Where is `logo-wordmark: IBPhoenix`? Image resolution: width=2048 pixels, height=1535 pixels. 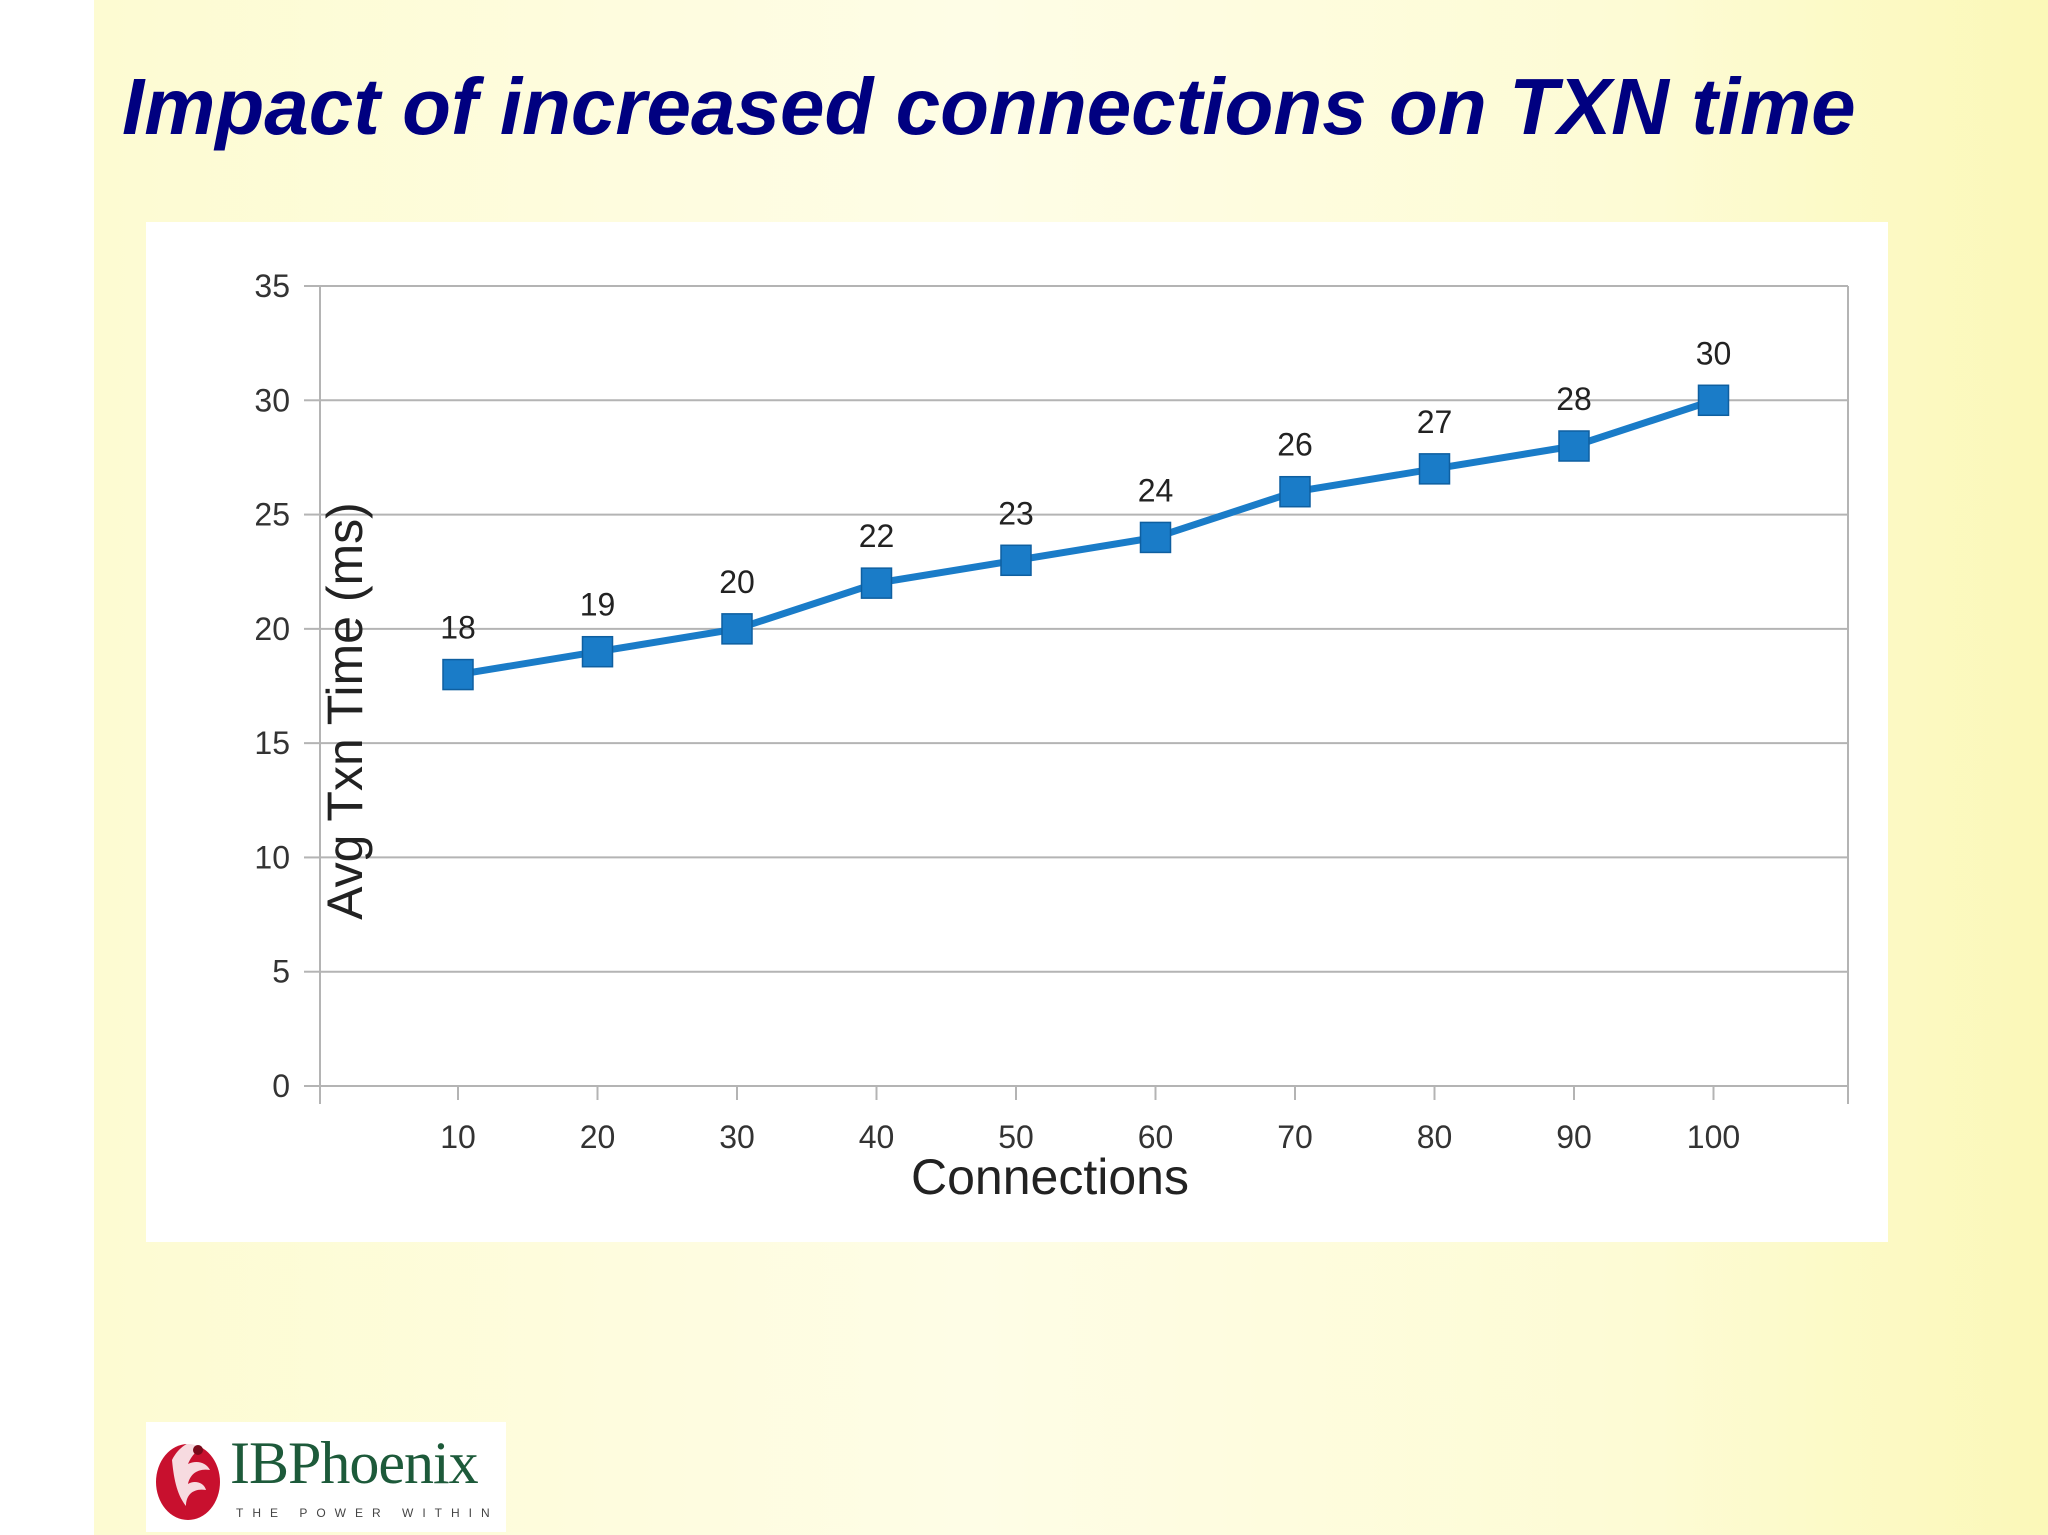 logo-wordmark: IBPhoenix is located at coordinates (354, 1463).